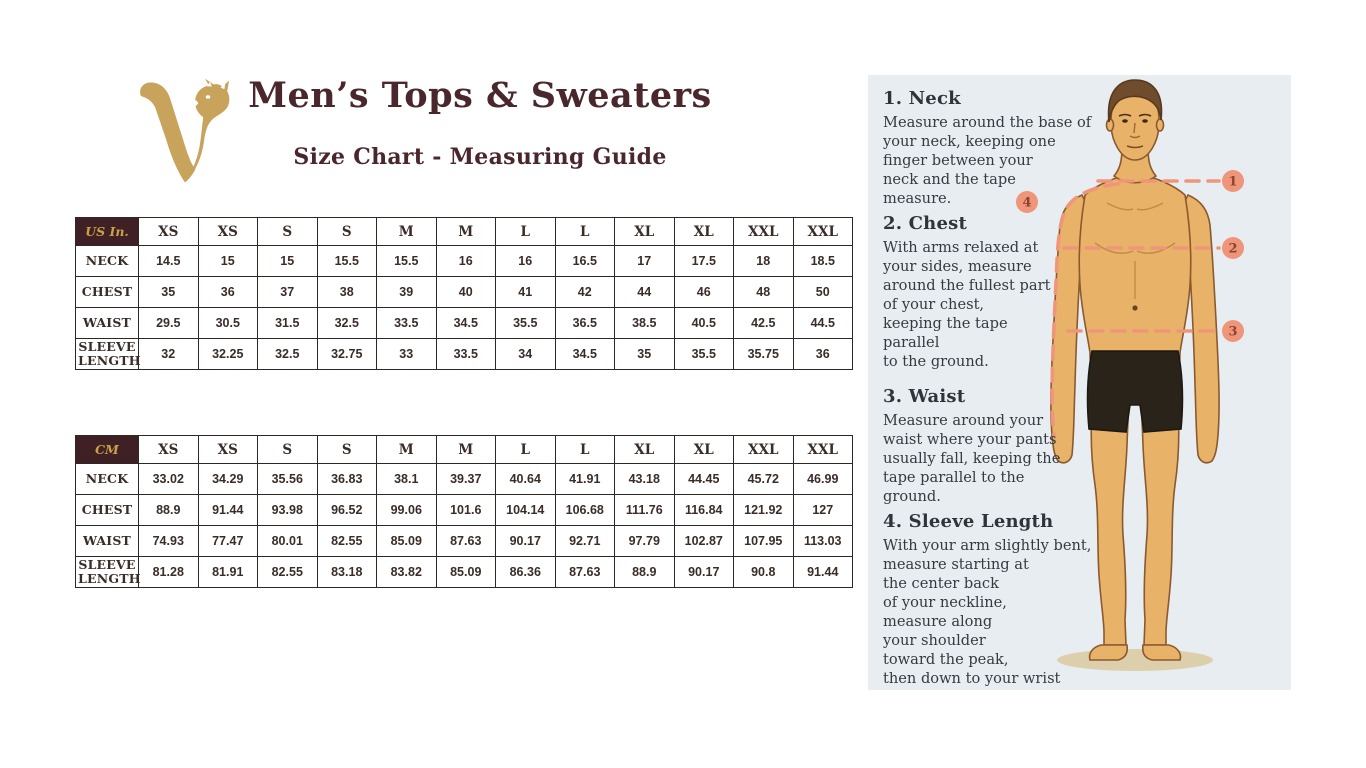 This screenshot has height=768, width=1366. I want to click on measurement-value-cell: 111.76, so click(644, 510).